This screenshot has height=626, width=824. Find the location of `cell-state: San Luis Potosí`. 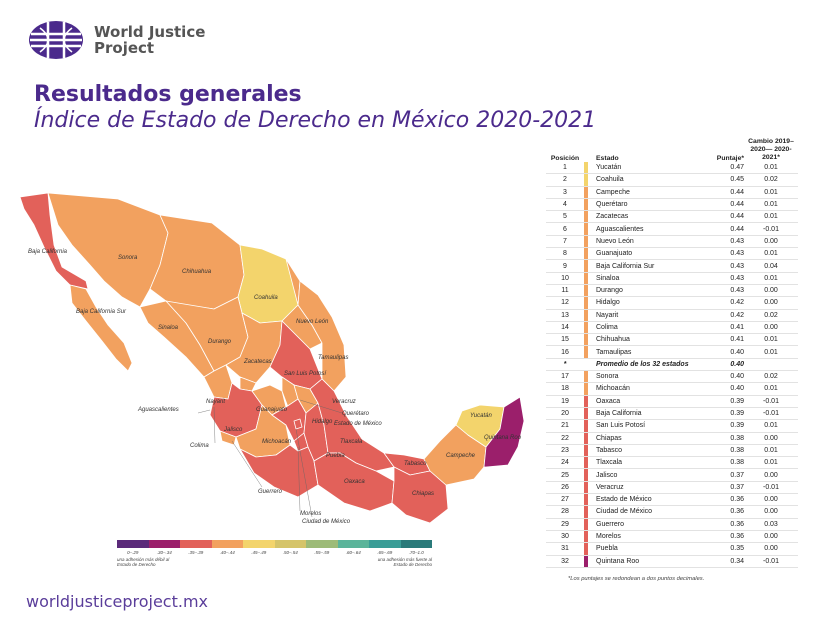

cell-state: San Luis Potosí is located at coordinates (621, 426).